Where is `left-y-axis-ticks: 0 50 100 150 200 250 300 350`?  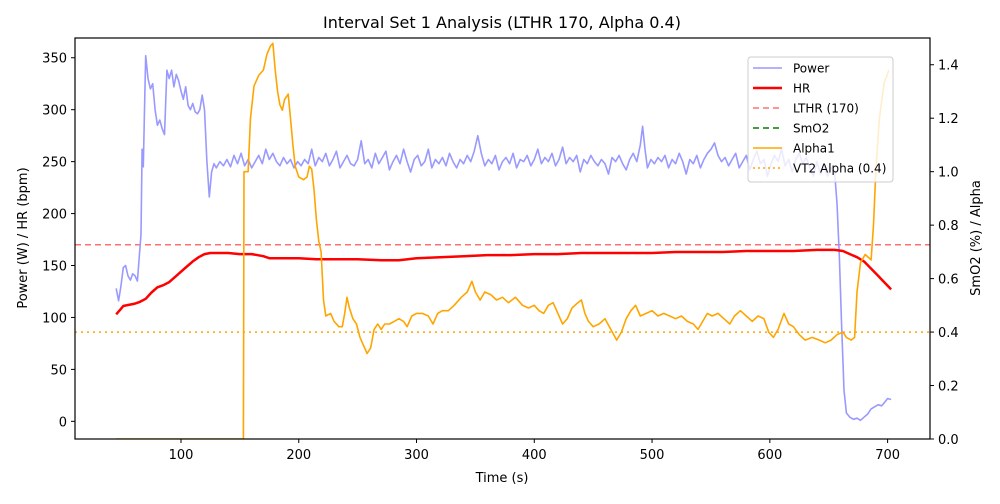
left-y-axis-ticks: 0 50 100 150 200 250 300 350 is located at coordinates (58, 241).